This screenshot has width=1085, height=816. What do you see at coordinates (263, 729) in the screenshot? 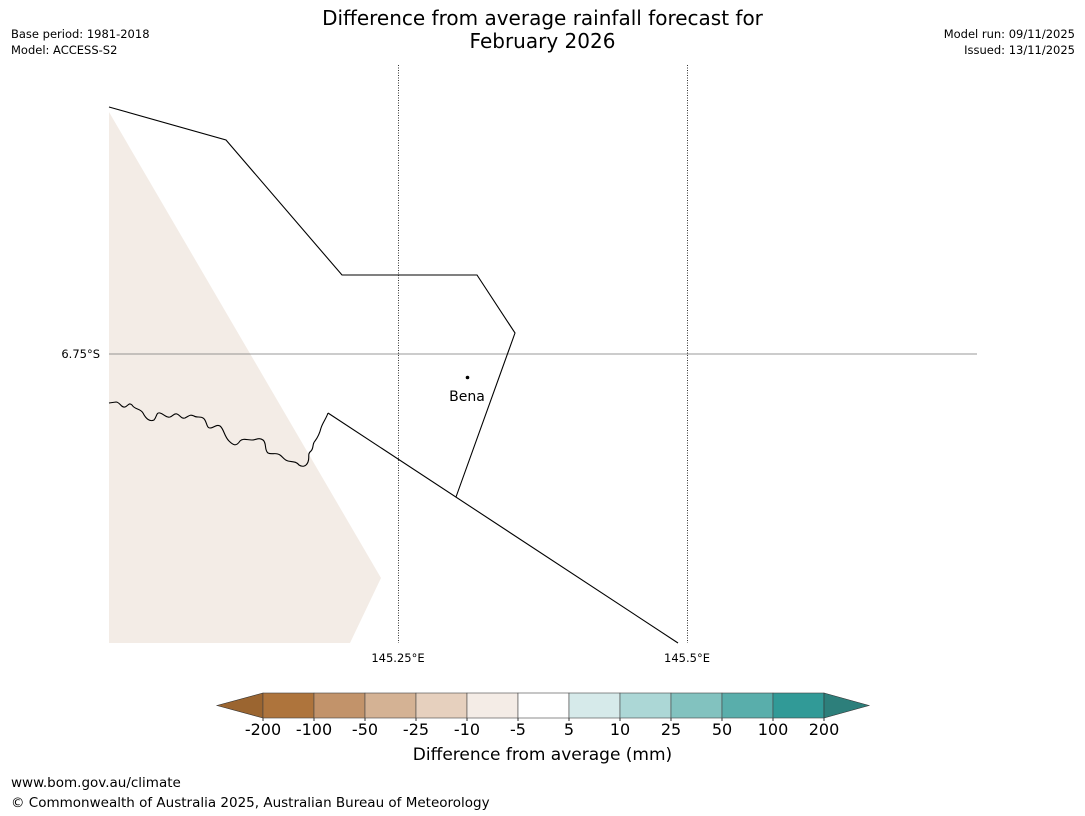
I see `colorbar-tick-label: -200` at bounding box center [263, 729].